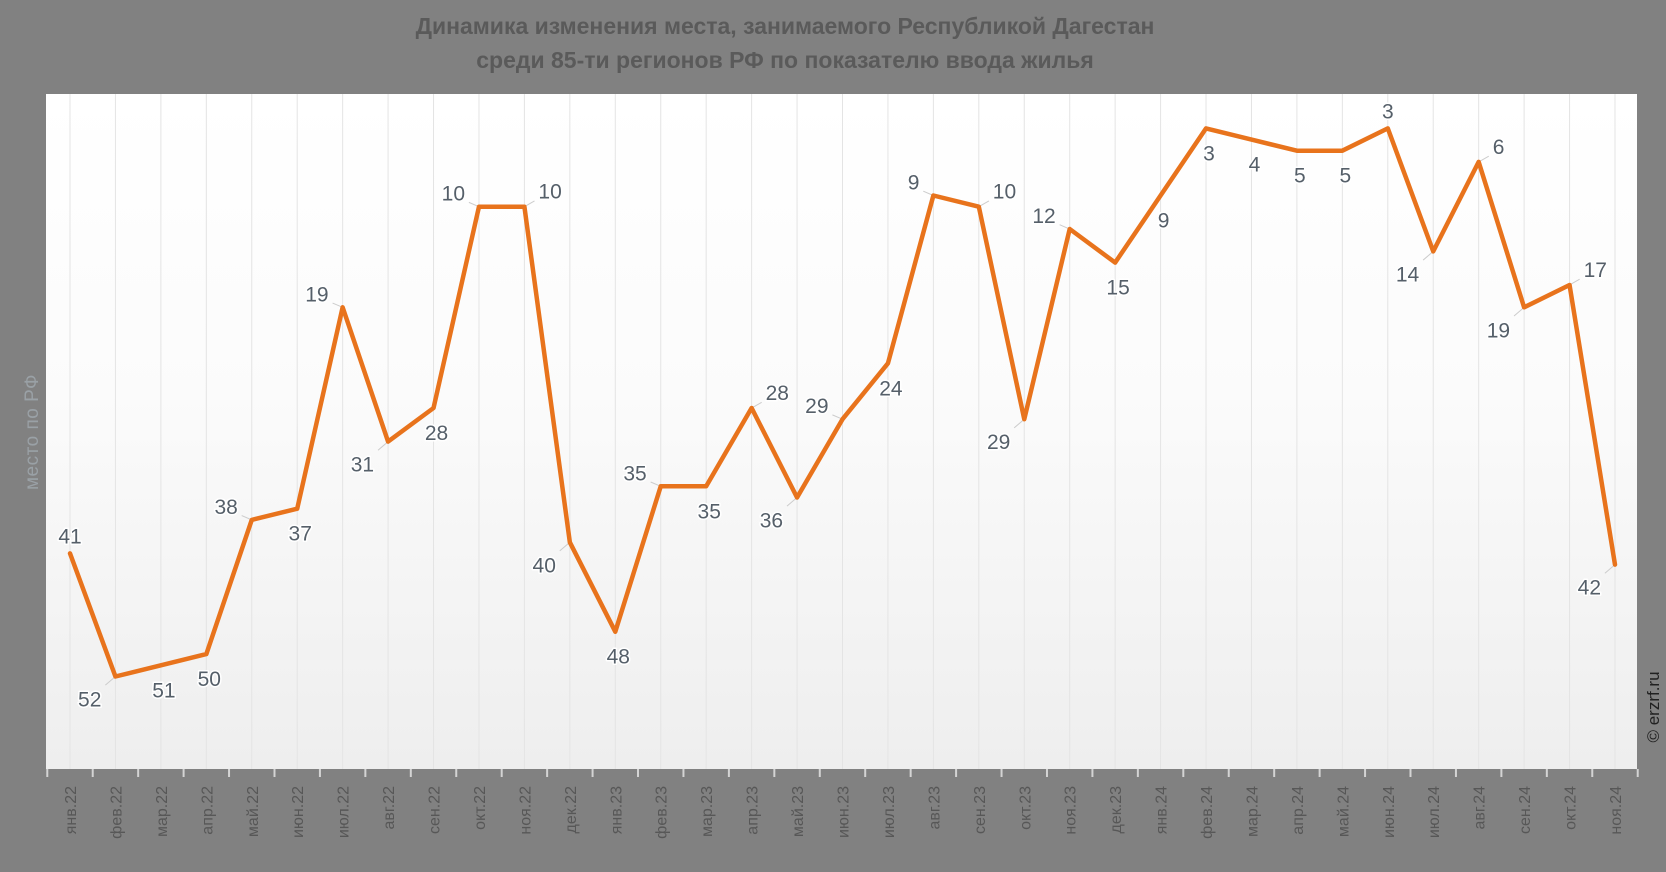  I want to click on x-axis-label: сен.24, so click(1525, 810).